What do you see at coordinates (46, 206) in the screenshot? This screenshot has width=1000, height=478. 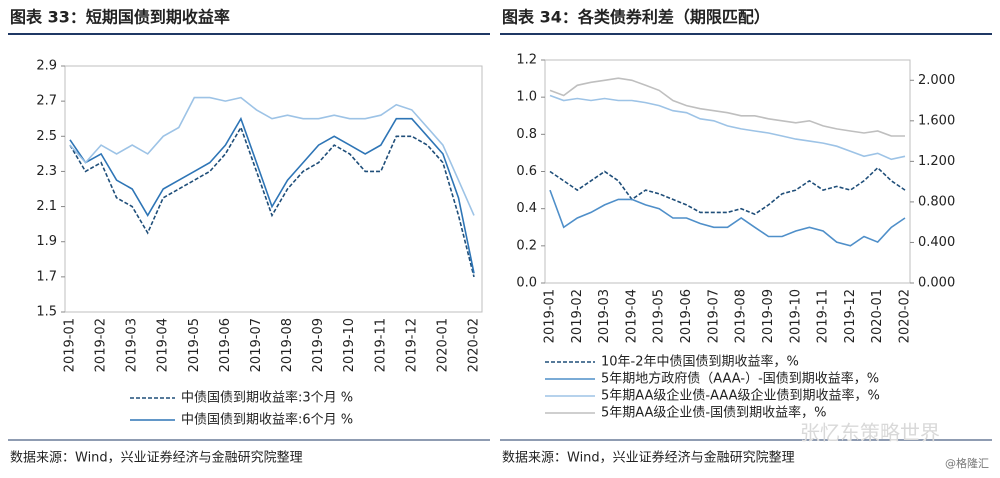 I see `y-tick-label: 2.1` at bounding box center [46, 206].